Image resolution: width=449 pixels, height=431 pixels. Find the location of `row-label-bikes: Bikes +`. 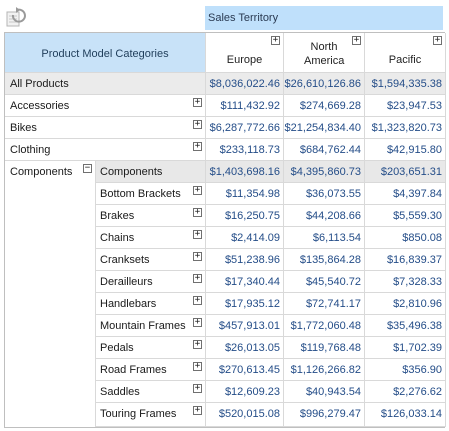

row-label-bikes: Bikes + is located at coordinates (105, 128).